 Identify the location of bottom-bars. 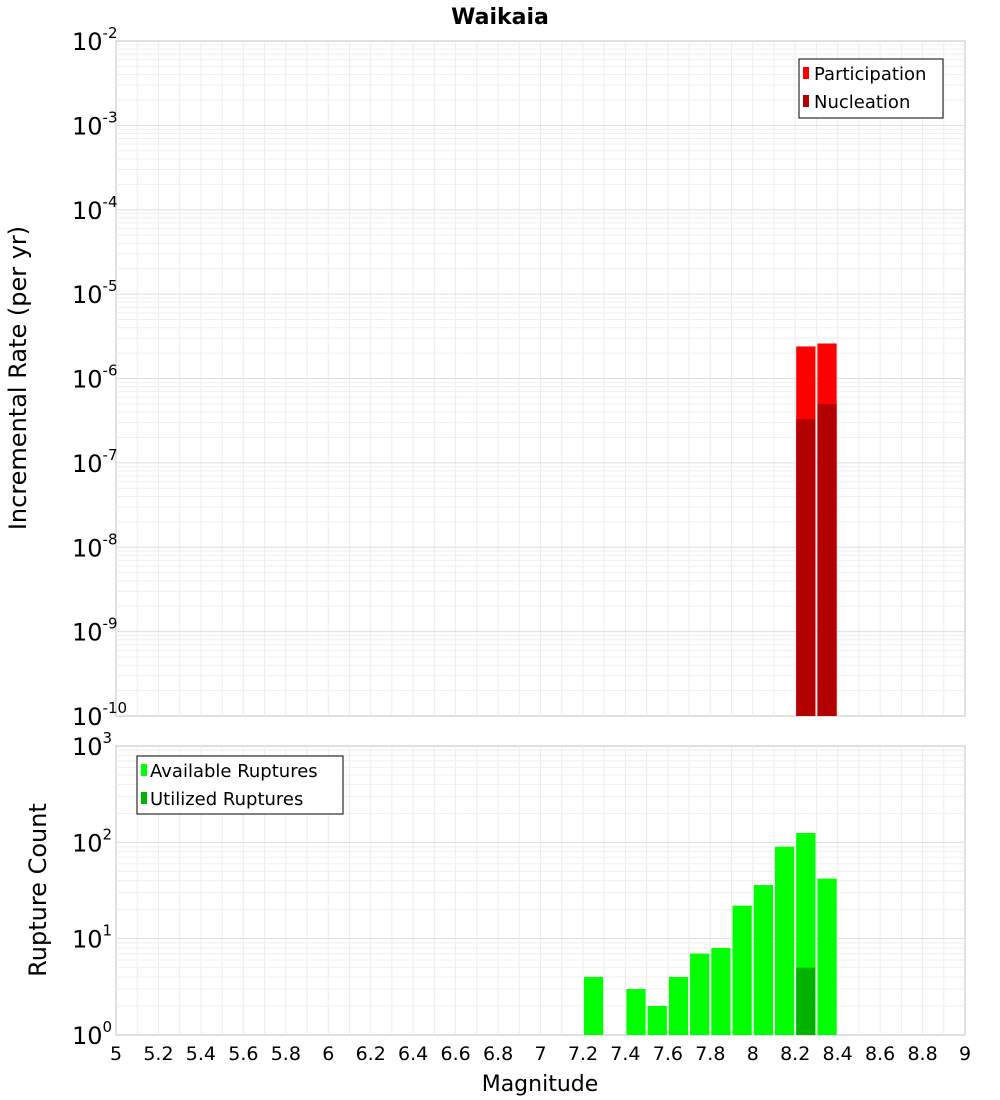
(710, 933).